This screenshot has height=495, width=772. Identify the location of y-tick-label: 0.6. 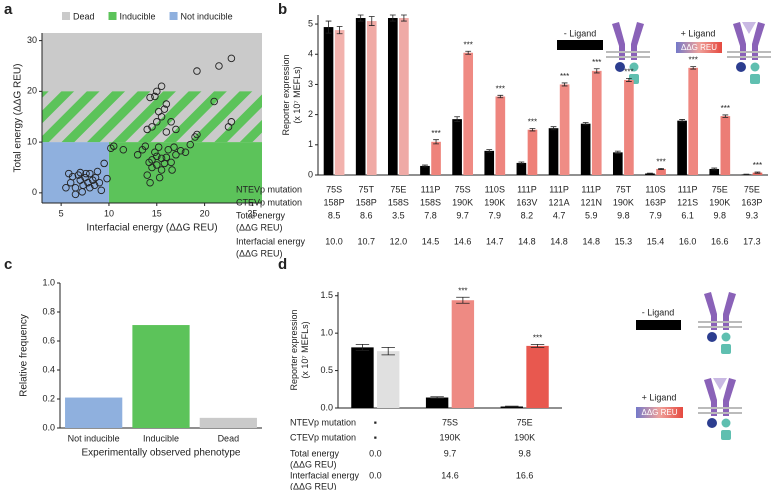
(48, 340).